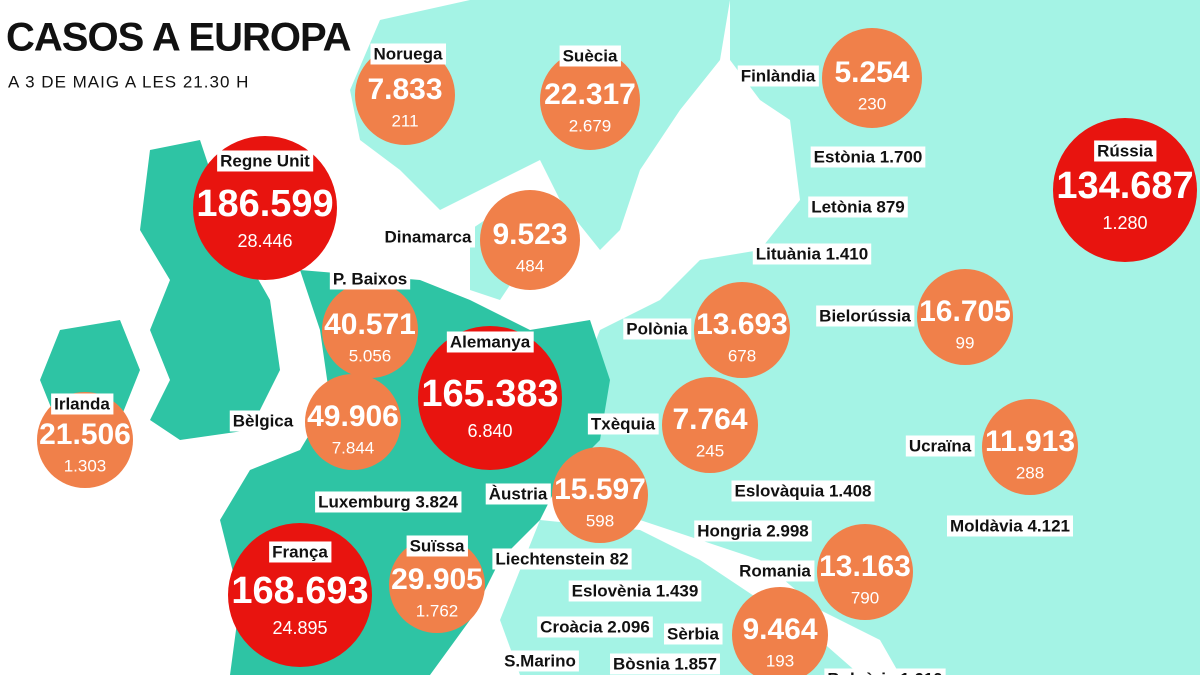 The width and height of the screenshot is (1200, 675). I want to click on country-name-group: P. Baixos, so click(370, 279).